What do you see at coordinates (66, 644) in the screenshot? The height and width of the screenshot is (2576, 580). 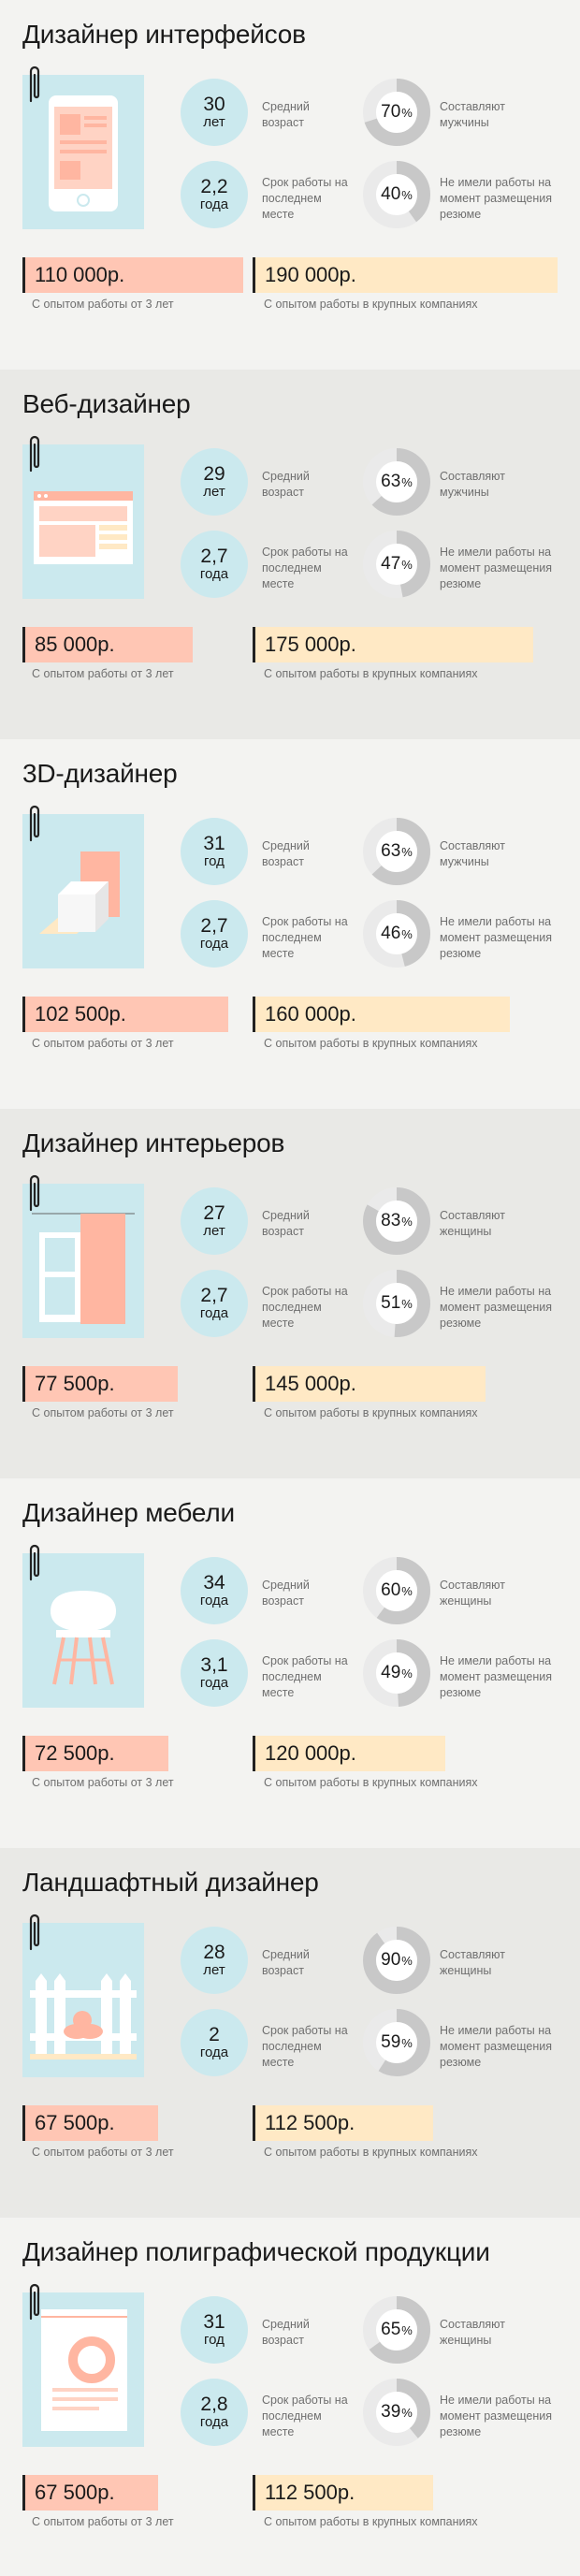 I see `salary-experience-value: 85 000` at bounding box center [66, 644].